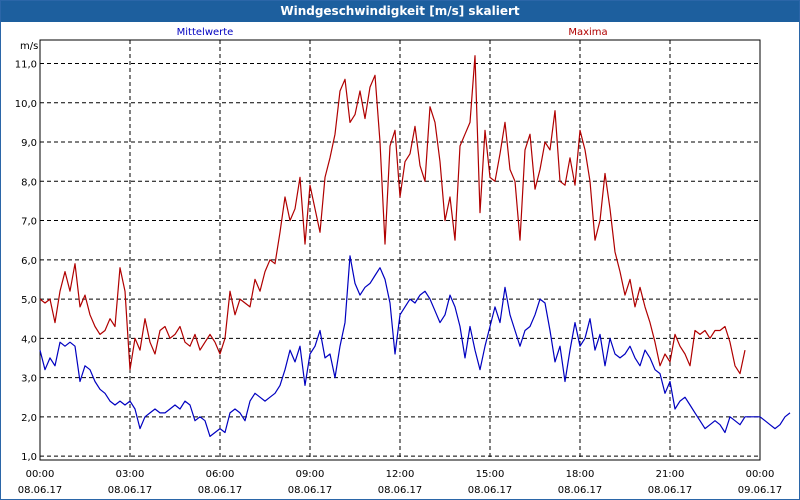 The width and height of the screenshot is (800, 500). What do you see at coordinates (29, 182) in the screenshot?
I see `y-tick-label: 8,0` at bounding box center [29, 182].